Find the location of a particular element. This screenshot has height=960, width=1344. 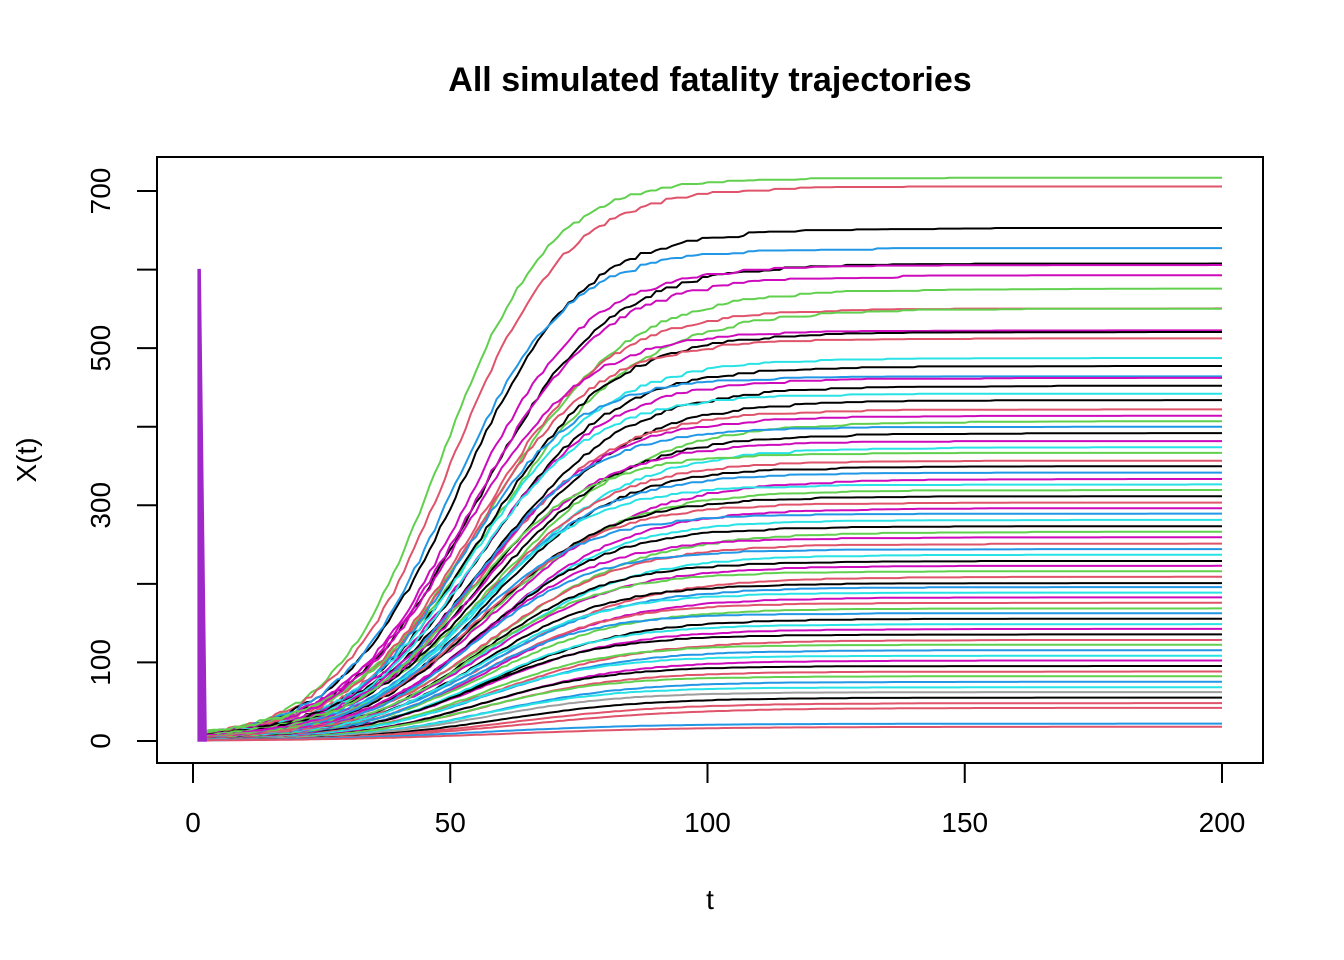

x-axis: 0 50 100 150 200 is located at coordinates (715, 800).